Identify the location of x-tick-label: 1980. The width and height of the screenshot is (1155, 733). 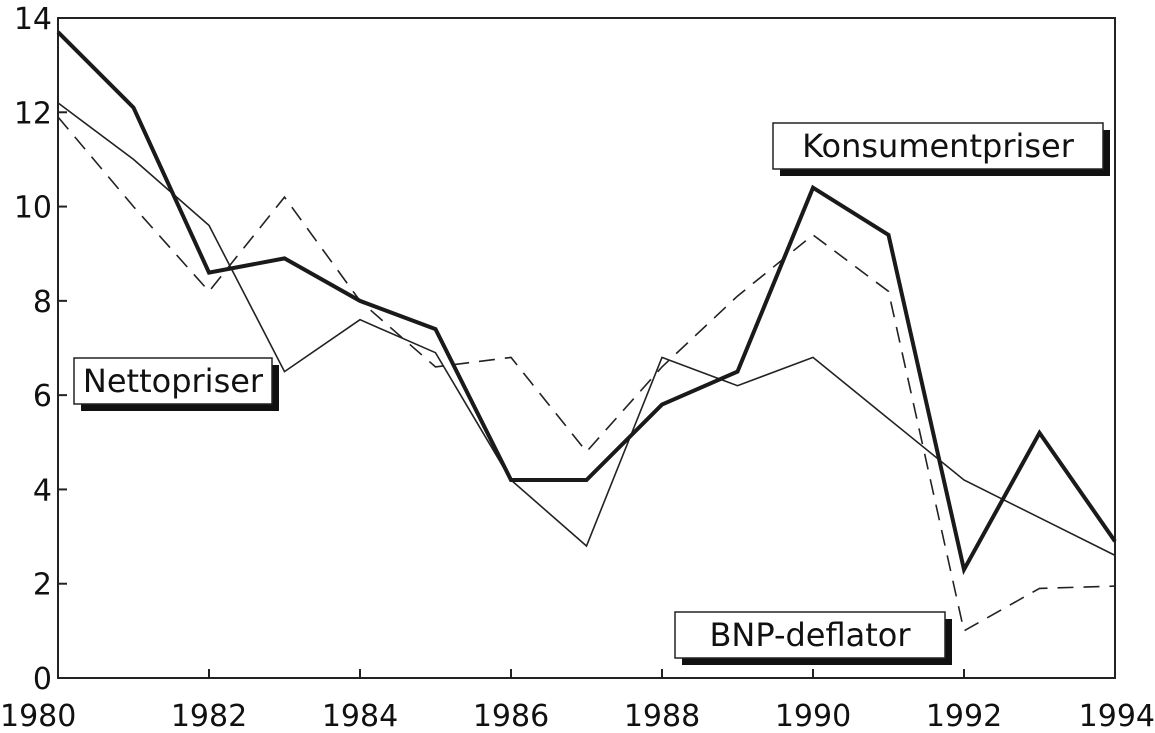
(38, 716).